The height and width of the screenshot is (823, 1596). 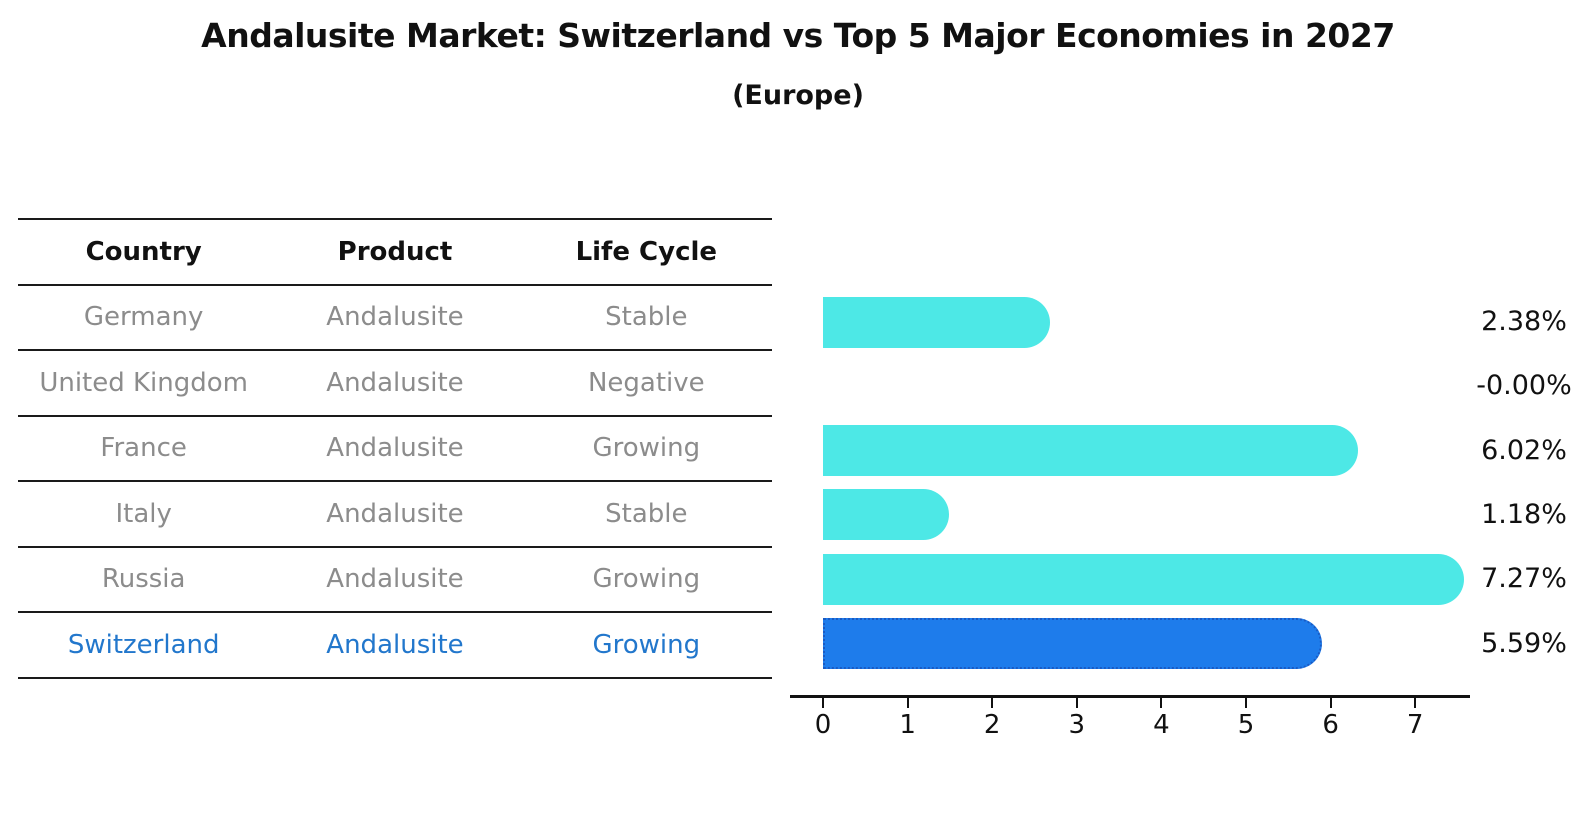 What do you see at coordinates (143, 579) in the screenshot?
I see `country-cell: Russia` at bounding box center [143, 579].